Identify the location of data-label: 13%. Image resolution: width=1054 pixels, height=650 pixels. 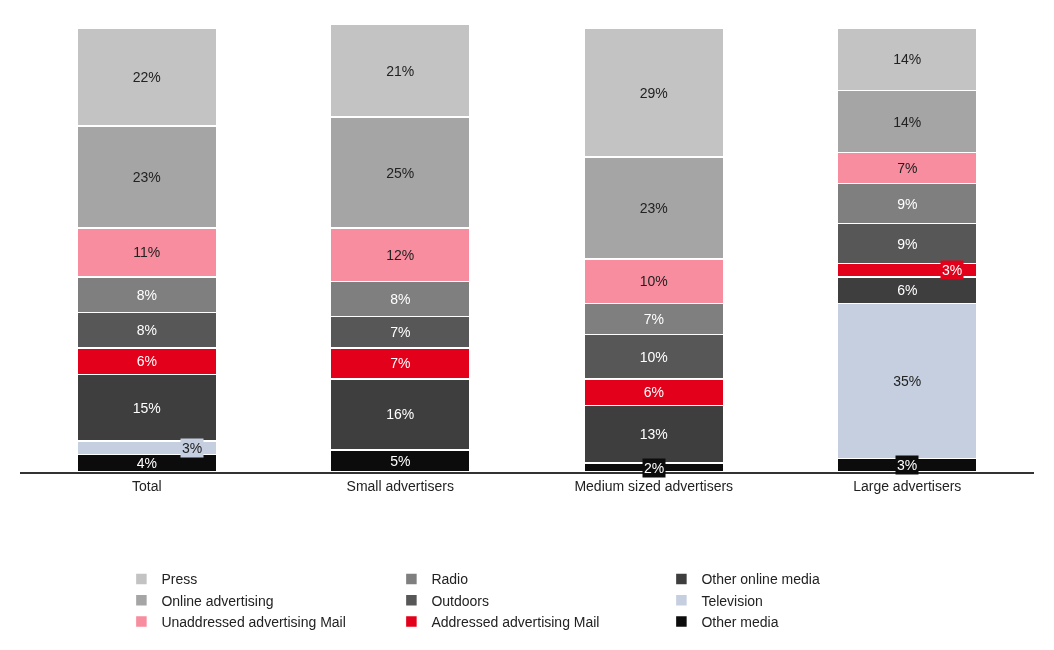
(653, 434).